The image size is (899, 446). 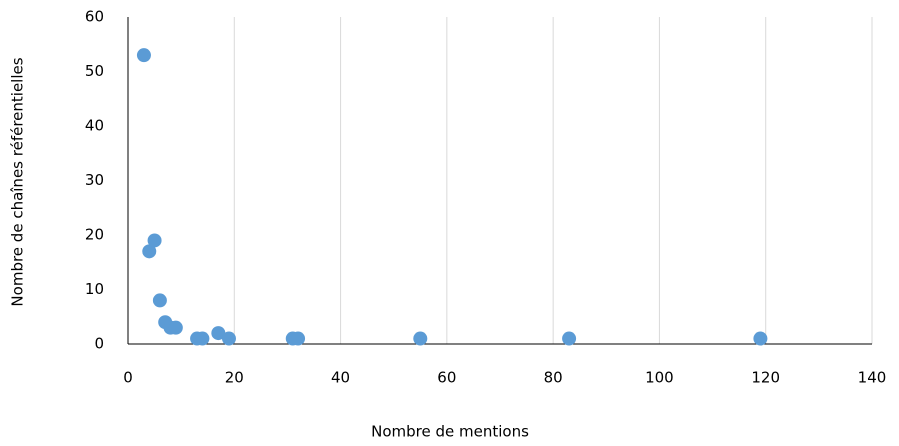 I want to click on y-tick-label: 40, so click(x=94, y=126).